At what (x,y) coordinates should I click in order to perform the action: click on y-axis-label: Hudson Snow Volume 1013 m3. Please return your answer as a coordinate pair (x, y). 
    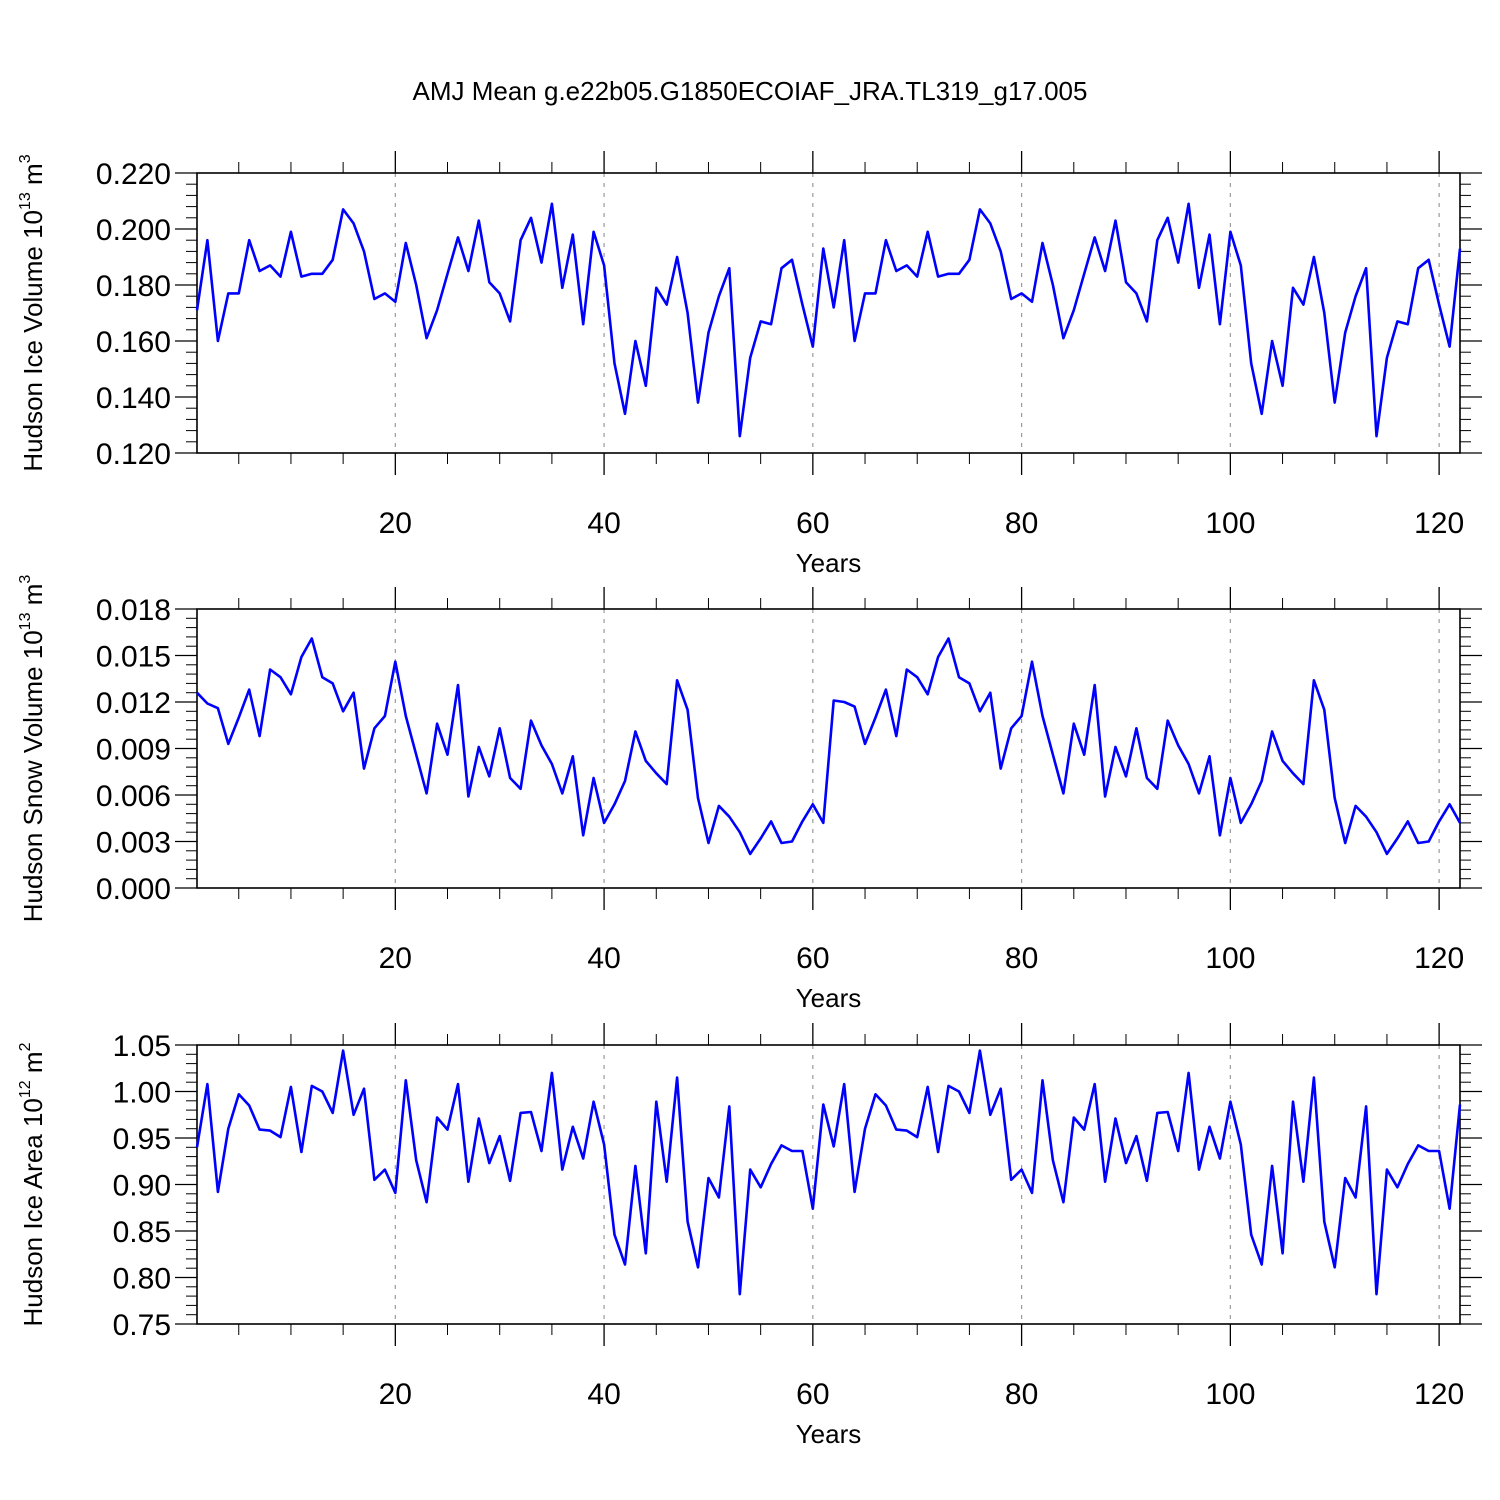
    Looking at the image, I should click on (32, 749).